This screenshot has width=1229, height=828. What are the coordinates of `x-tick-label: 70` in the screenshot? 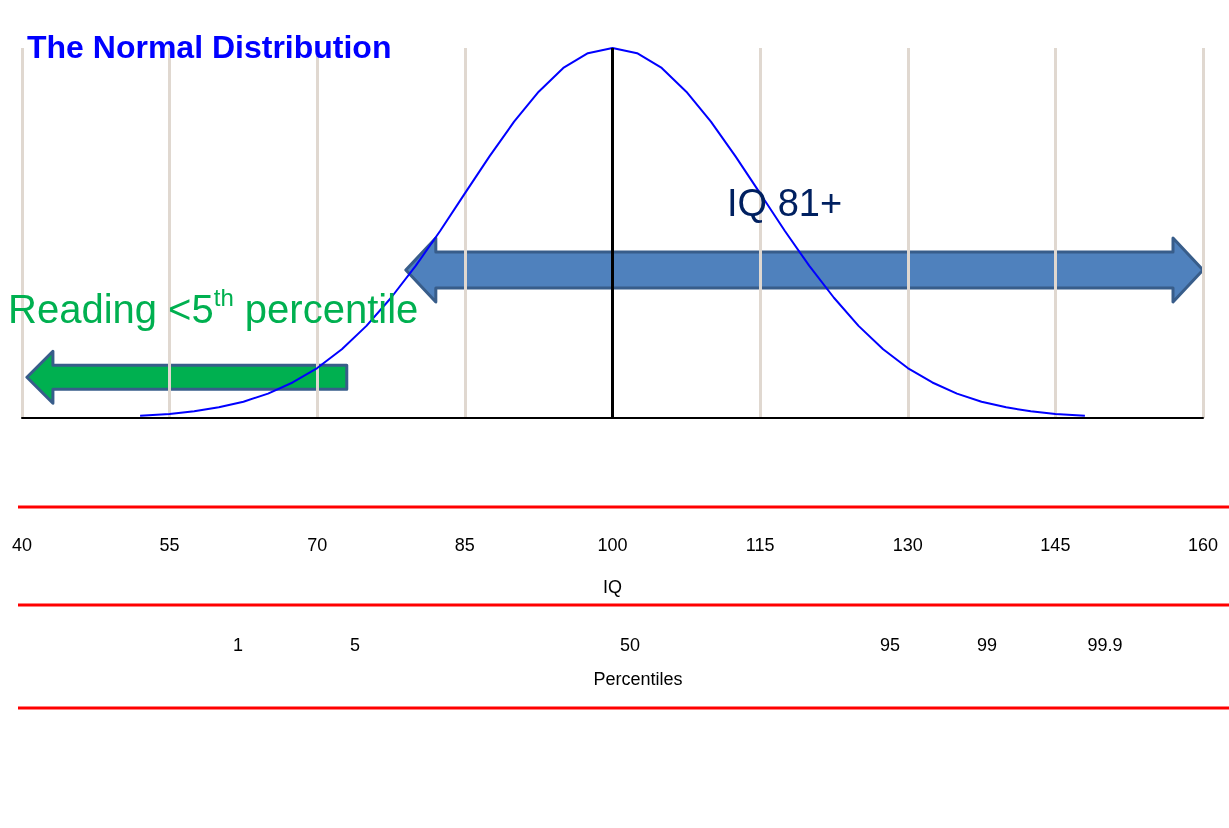 It's located at (317, 545).